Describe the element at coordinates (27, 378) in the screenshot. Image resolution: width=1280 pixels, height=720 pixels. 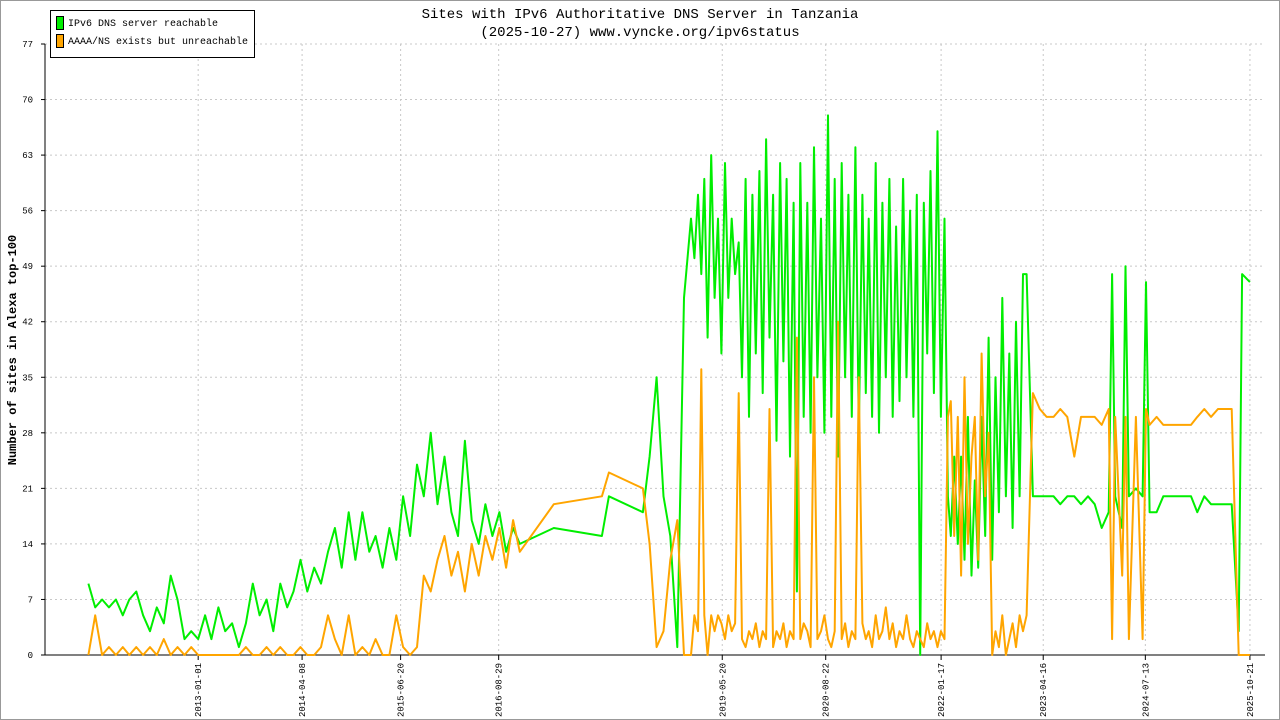
I see `y-tick-label: 35` at that location.